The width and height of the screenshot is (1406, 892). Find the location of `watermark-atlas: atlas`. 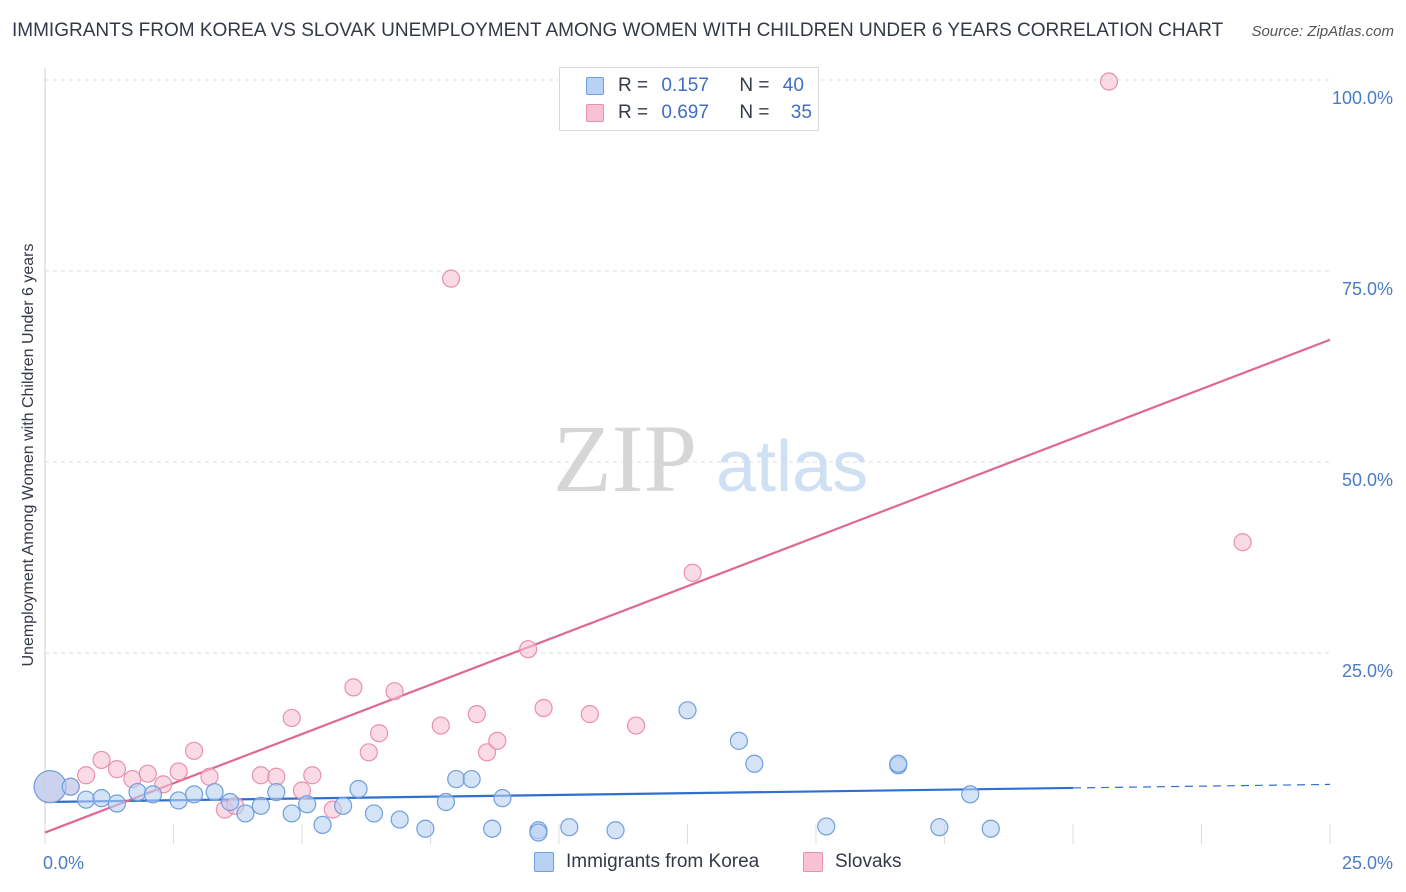

watermark-atlas: atlas is located at coordinates (792, 467).